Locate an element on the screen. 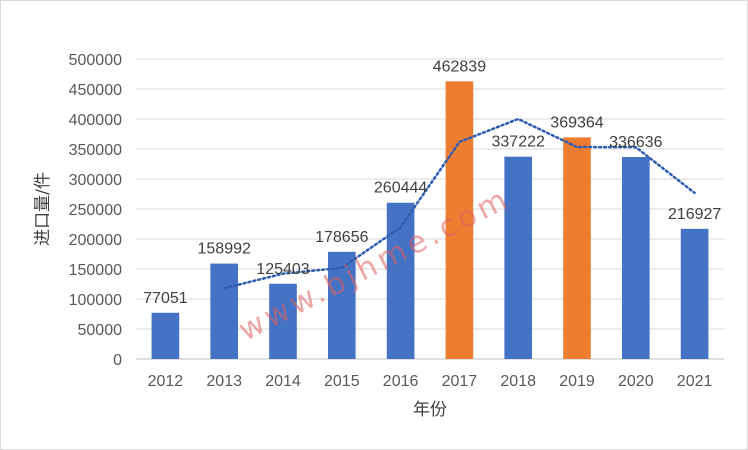 This screenshot has width=748, height=450. y-tick-label: 100000 is located at coordinates (95, 300).